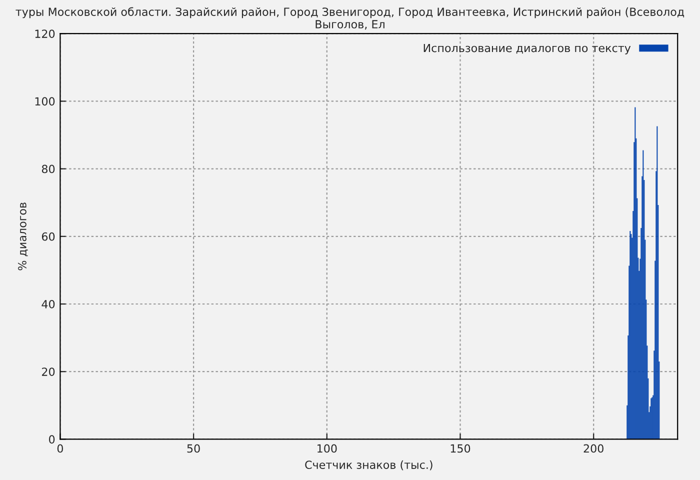 The height and width of the screenshot is (480, 700). Describe the element at coordinates (368, 465) in the screenshot. I see `x-axis-title: Счетчик знаков (тыс.)` at that location.